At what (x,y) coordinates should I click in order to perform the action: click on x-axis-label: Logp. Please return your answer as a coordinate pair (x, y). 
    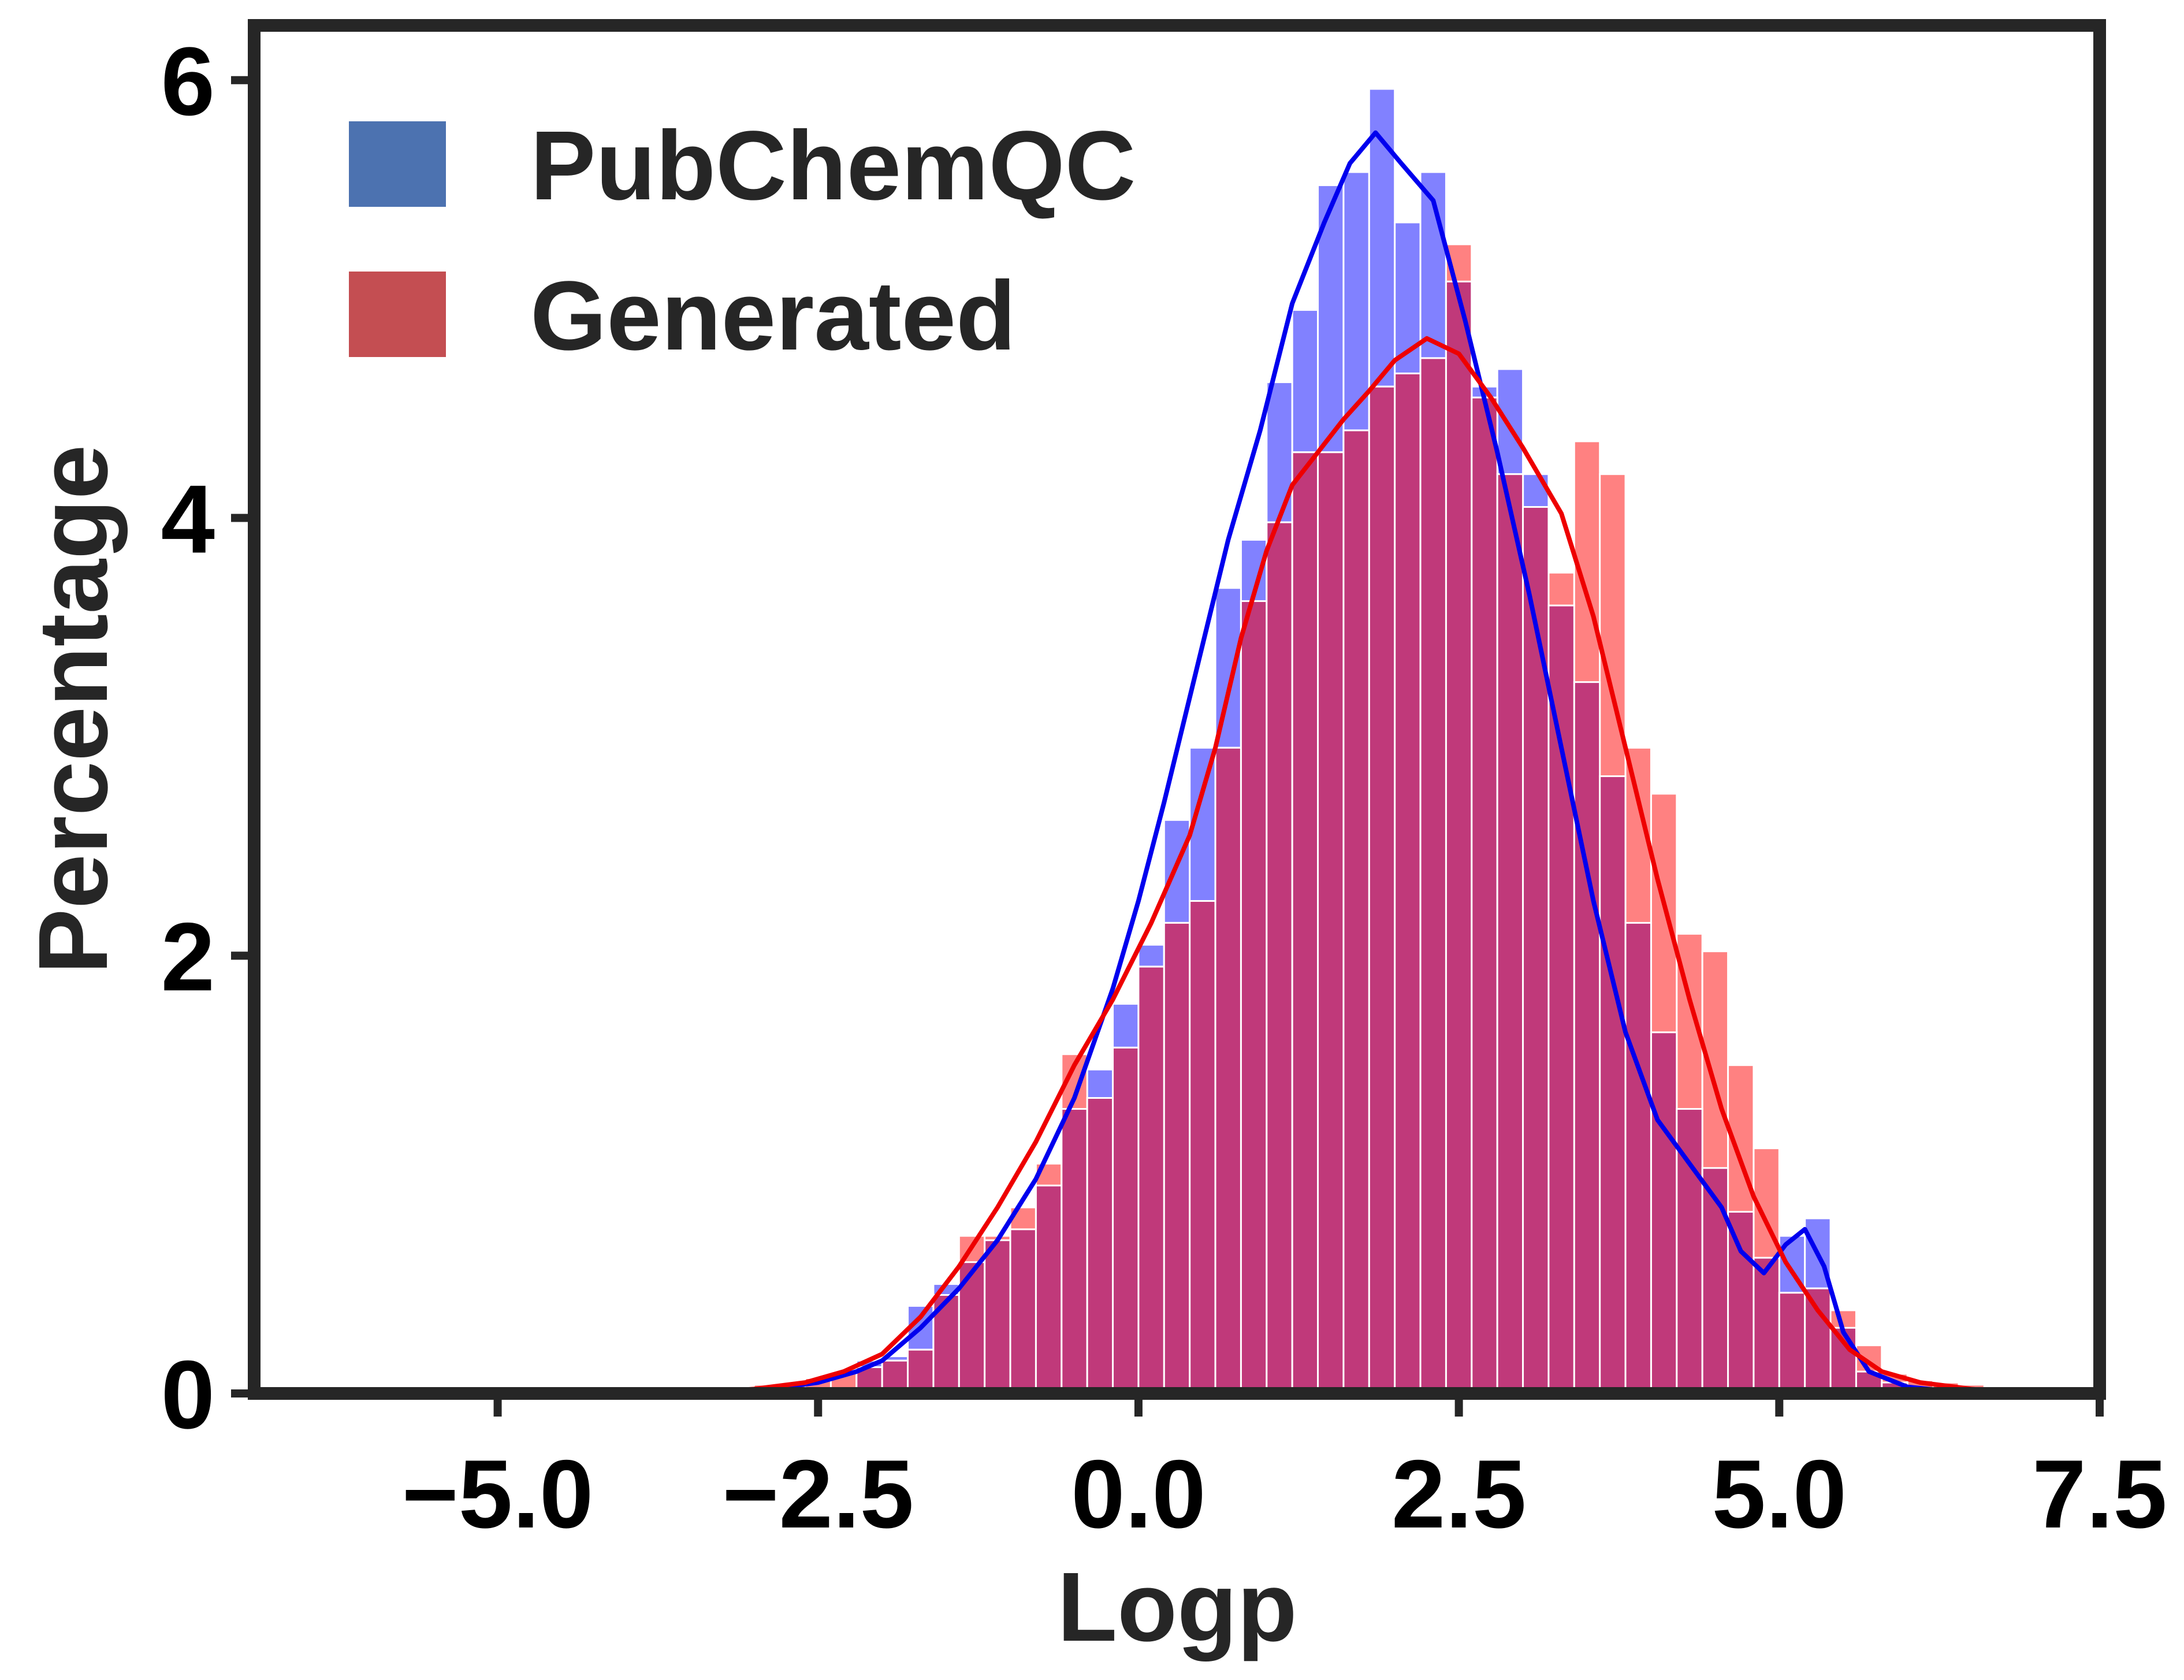
    Looking at the image, I should click on (1177, 1607).